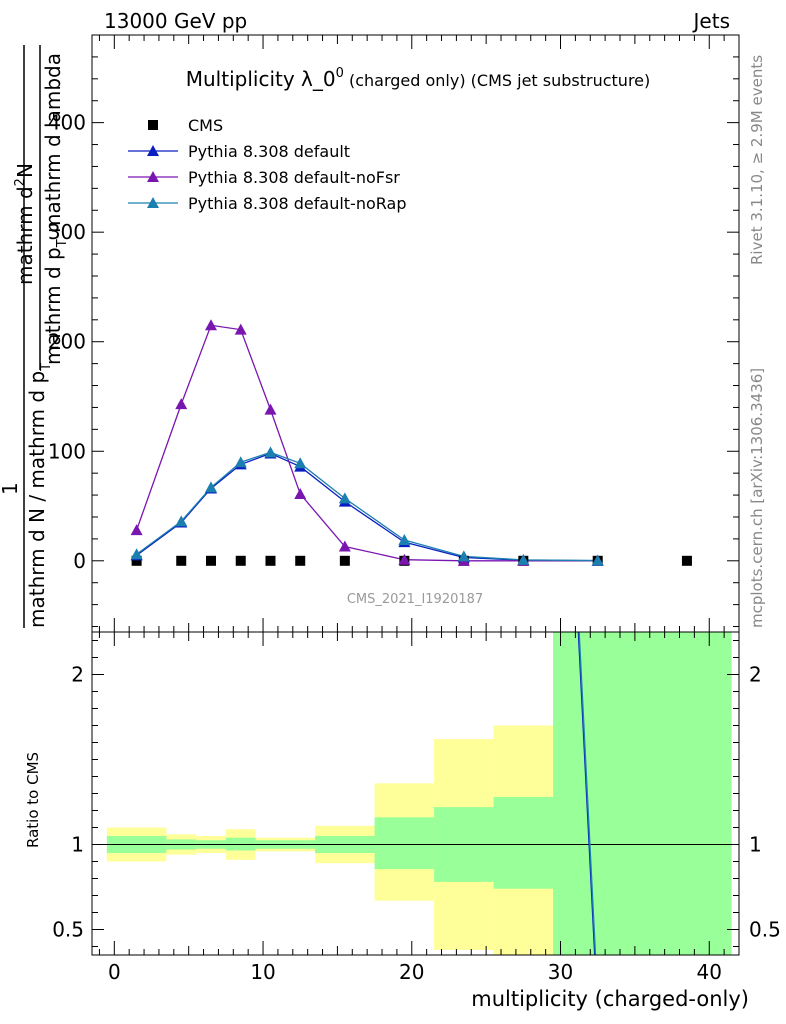 The image size is (786, 1024). I want to click on rivet-label: Rivet 3.1.10, ≥ 2.9M events, so click(757, 160).